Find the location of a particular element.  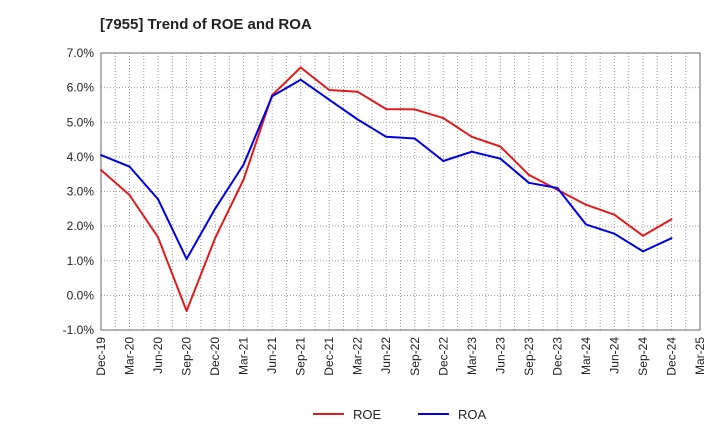

legend-label-roa: ROA is located at coordinates (472, 414).